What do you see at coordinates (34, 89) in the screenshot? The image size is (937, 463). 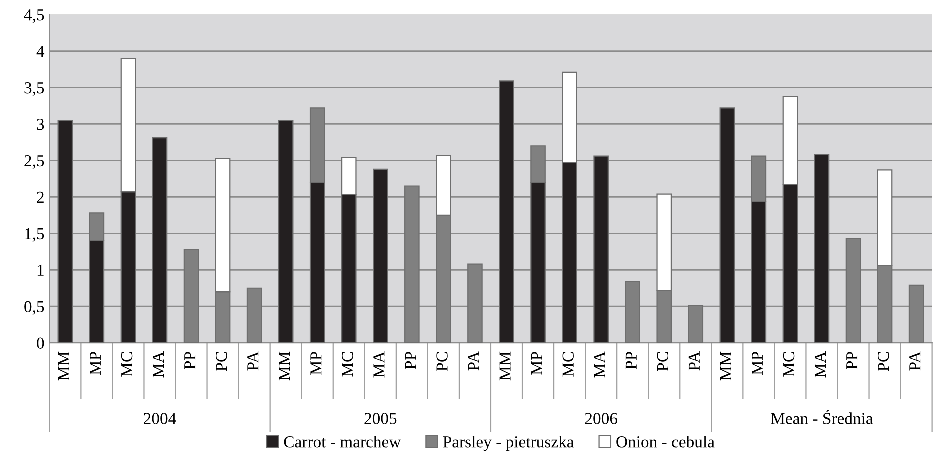 I see `y-tick-label: 3,5` at bounding box center [34, 89].